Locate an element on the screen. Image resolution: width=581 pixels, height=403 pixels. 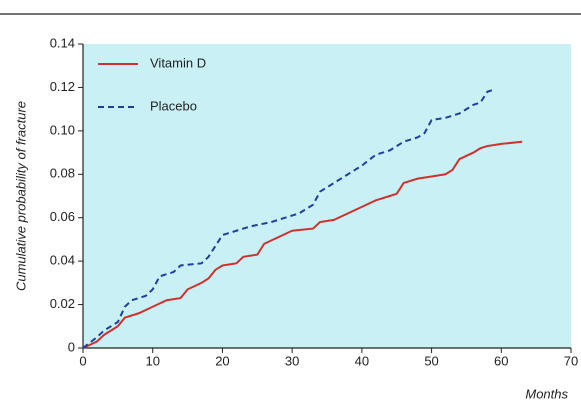
x-tick-label: 40 is located at coordinates (362, 360).